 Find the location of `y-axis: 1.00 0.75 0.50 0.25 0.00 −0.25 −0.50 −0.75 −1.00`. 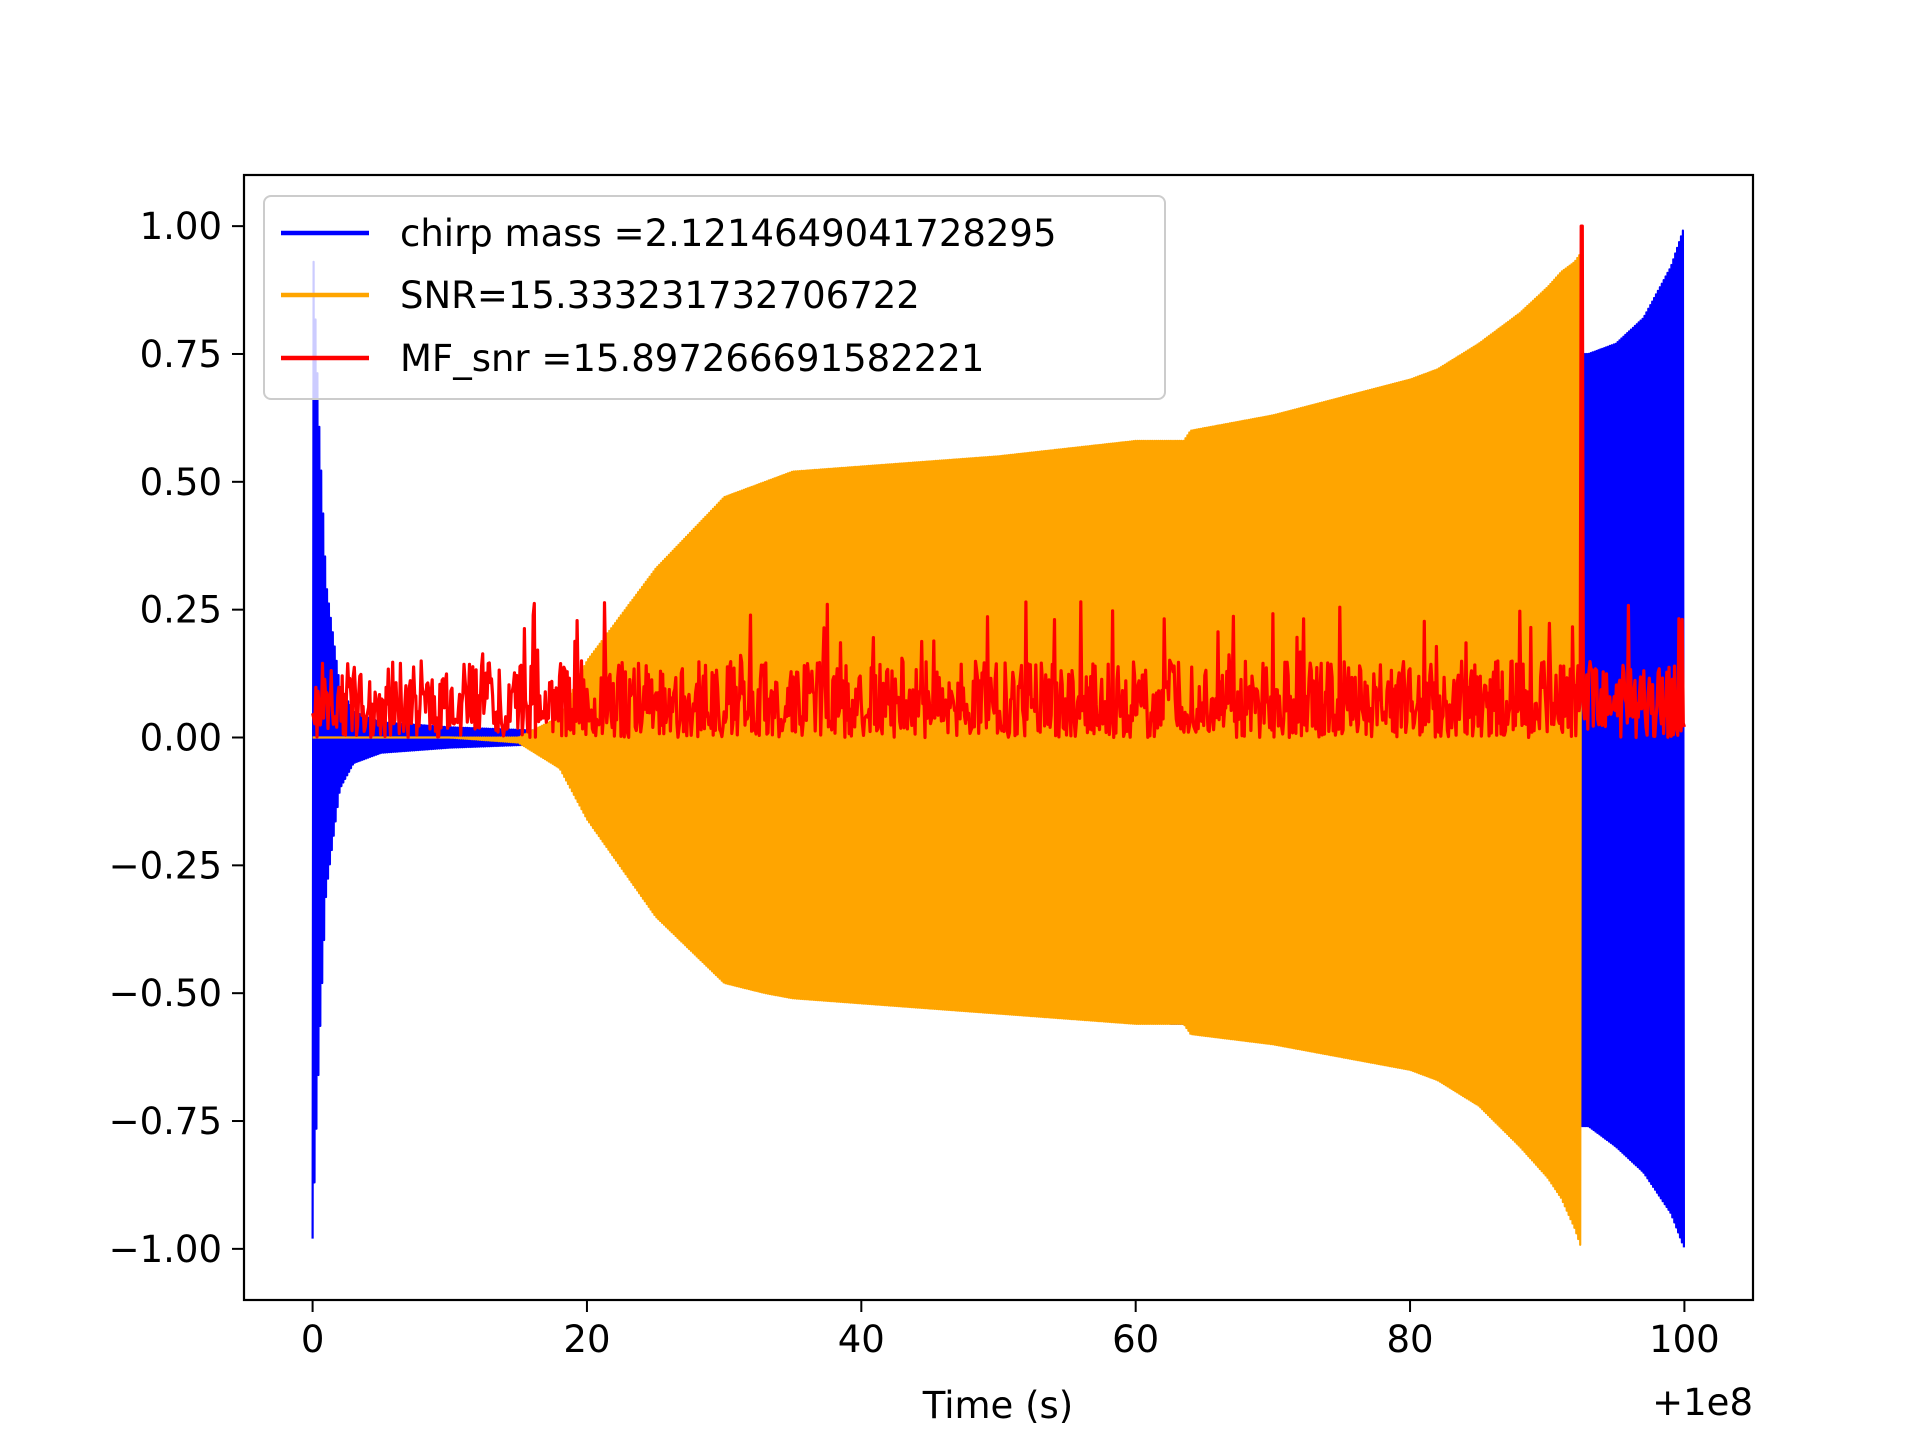

y-axis: 1.00 0.75 0.50 0.25 0.00 −0.25 −0.50 −0.75 −1.00 is located at coordinates (176, 738).